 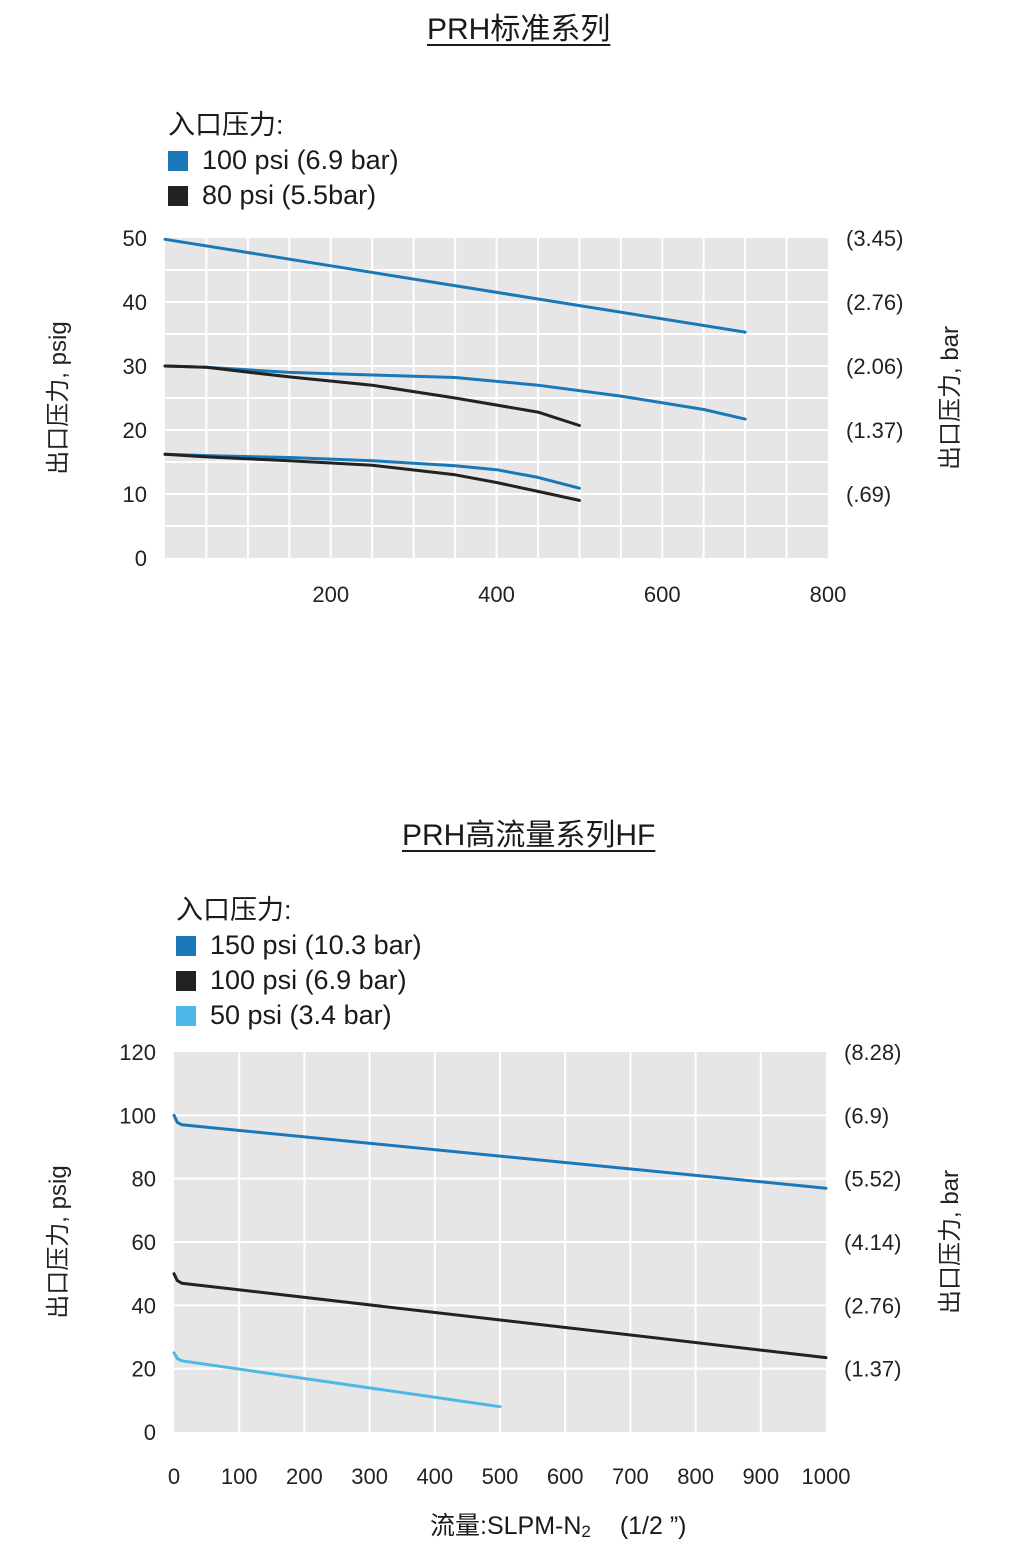 What do you see at coordinates (586, 1531) in the screenshot?
I see `x-axis-title-subscript: 2` at bounding box center [586, 1531].